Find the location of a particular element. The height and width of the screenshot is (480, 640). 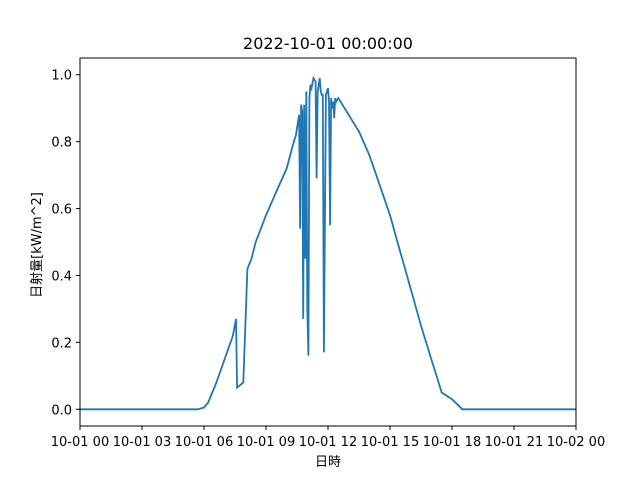

x-tick-label: 10-01 12 is located at coordinates (328, 442).